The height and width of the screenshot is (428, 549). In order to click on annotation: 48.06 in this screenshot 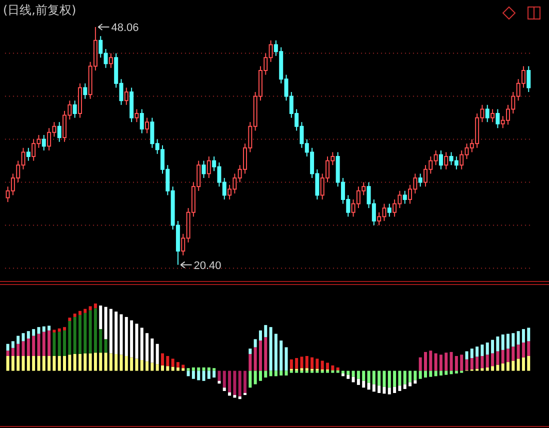, I will do `click(125, 28)`.